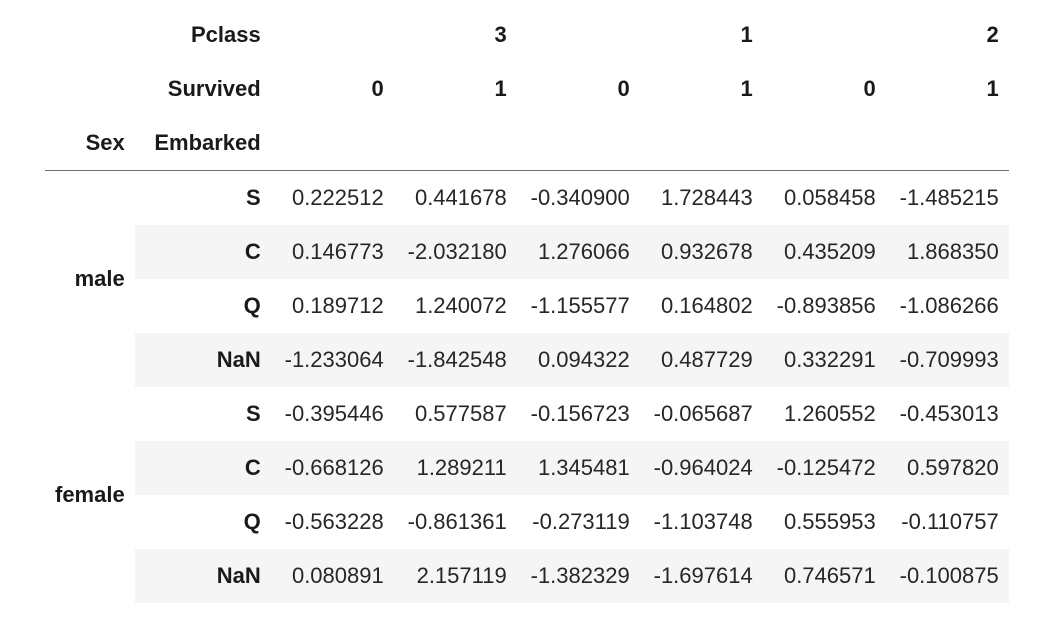 This screenshot has width=1048, height=638. Describe the element at coordinates (829, 359) in the screenshot. I see `cell: 0.332291` at that location.